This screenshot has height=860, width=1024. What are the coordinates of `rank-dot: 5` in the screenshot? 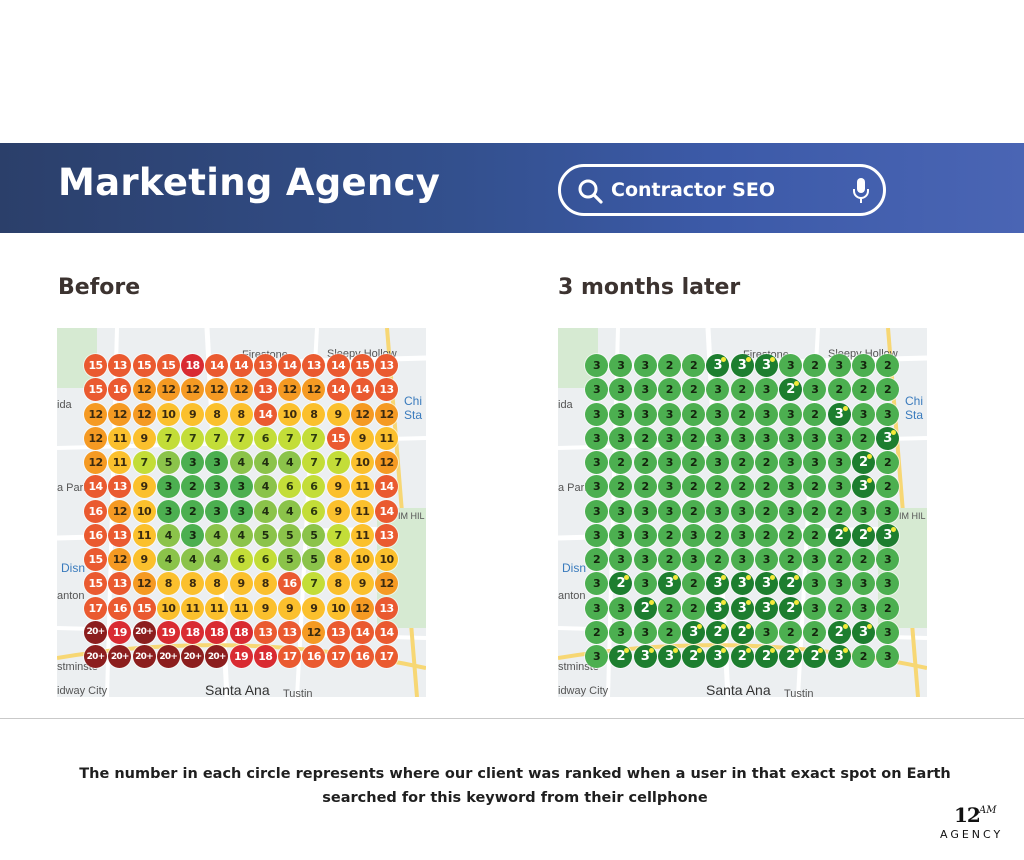 It's located at (314, 535).